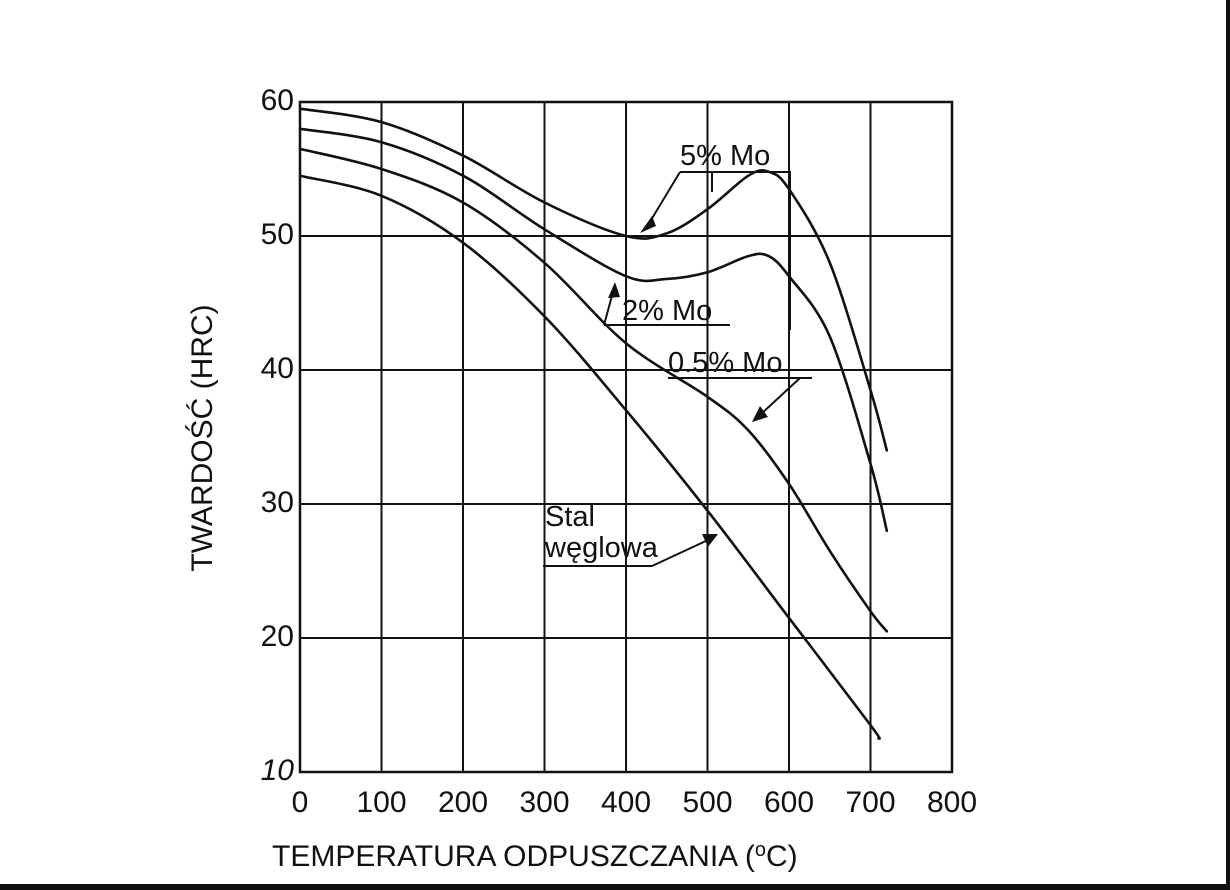  Describe the element at coordinates (601, 548) in the screenshot. I see `label-stal-w-glowa-line-2: węglowa` at that location.